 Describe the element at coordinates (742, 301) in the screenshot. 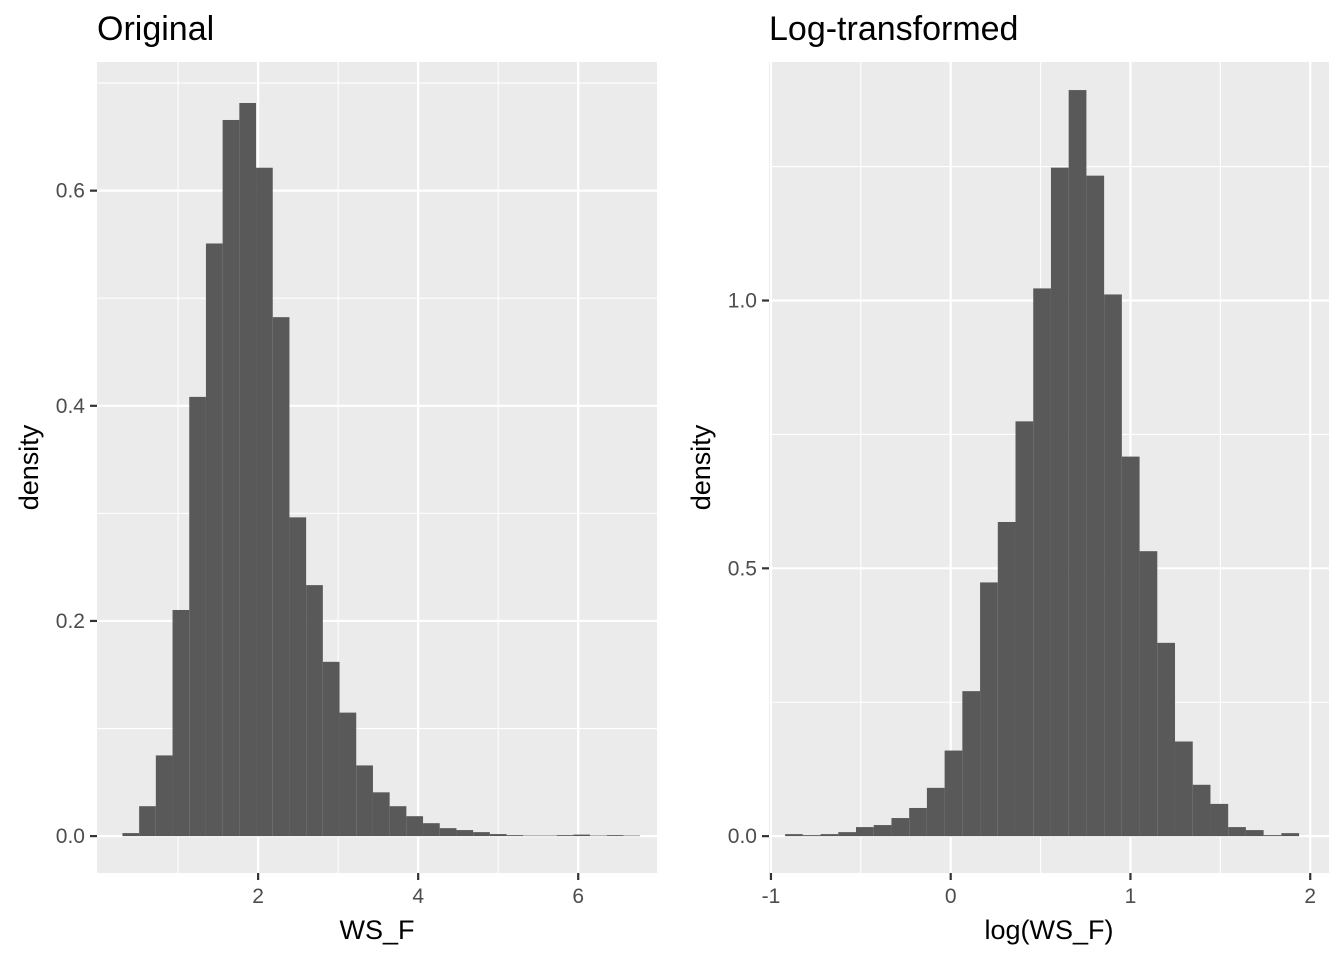

I see `y-tick-label: 1.0` at that location.